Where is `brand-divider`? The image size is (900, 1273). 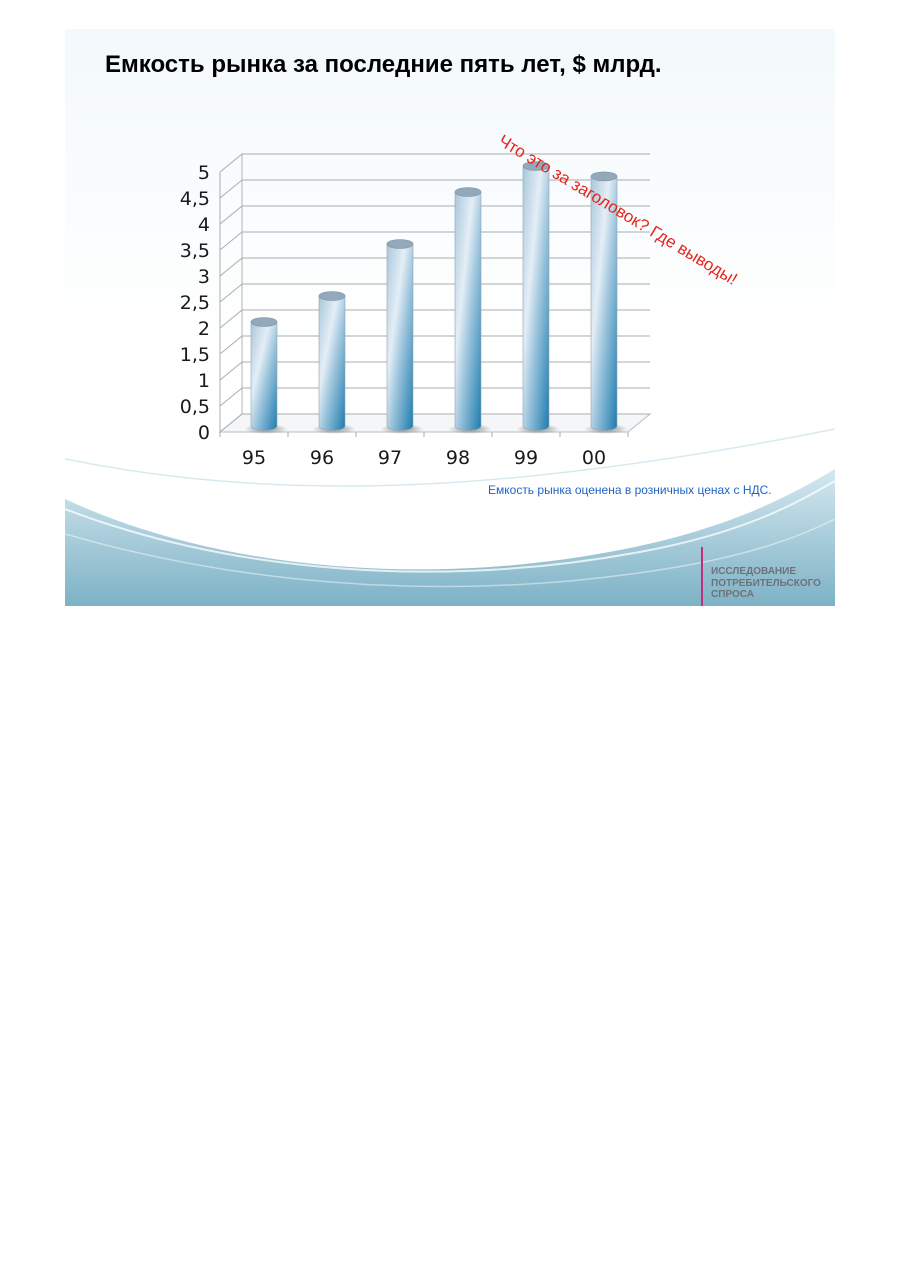 brand-divider is located at coordinates (702, 576).